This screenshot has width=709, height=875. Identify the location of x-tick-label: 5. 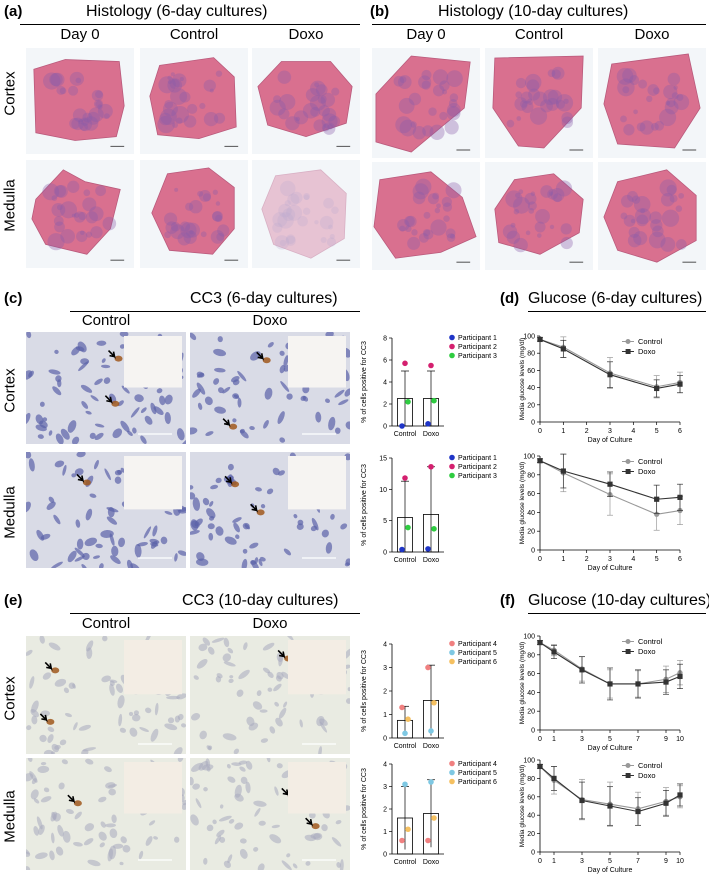
(610, 739).